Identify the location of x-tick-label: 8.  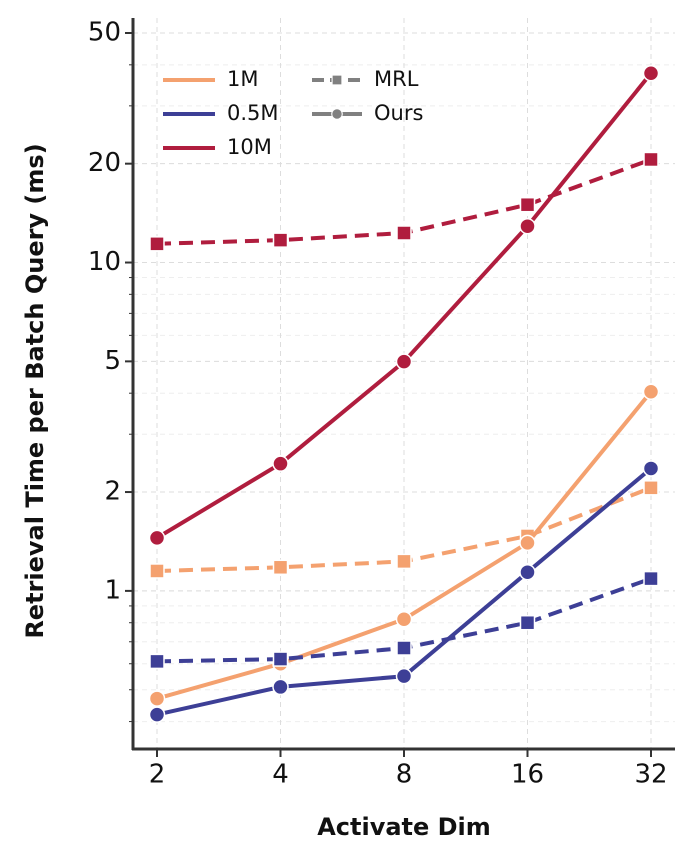
(404, 775).